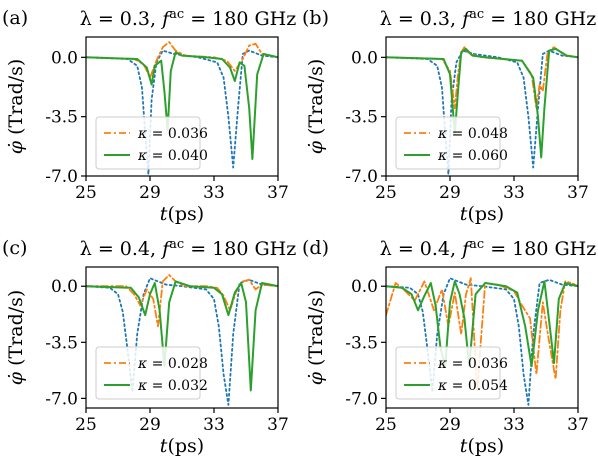  What do you see at coordinates (151, 373) in the screenshot?
I see `legend: κ = 0.028 κ = 0.032` at bounding box center [151, 373].